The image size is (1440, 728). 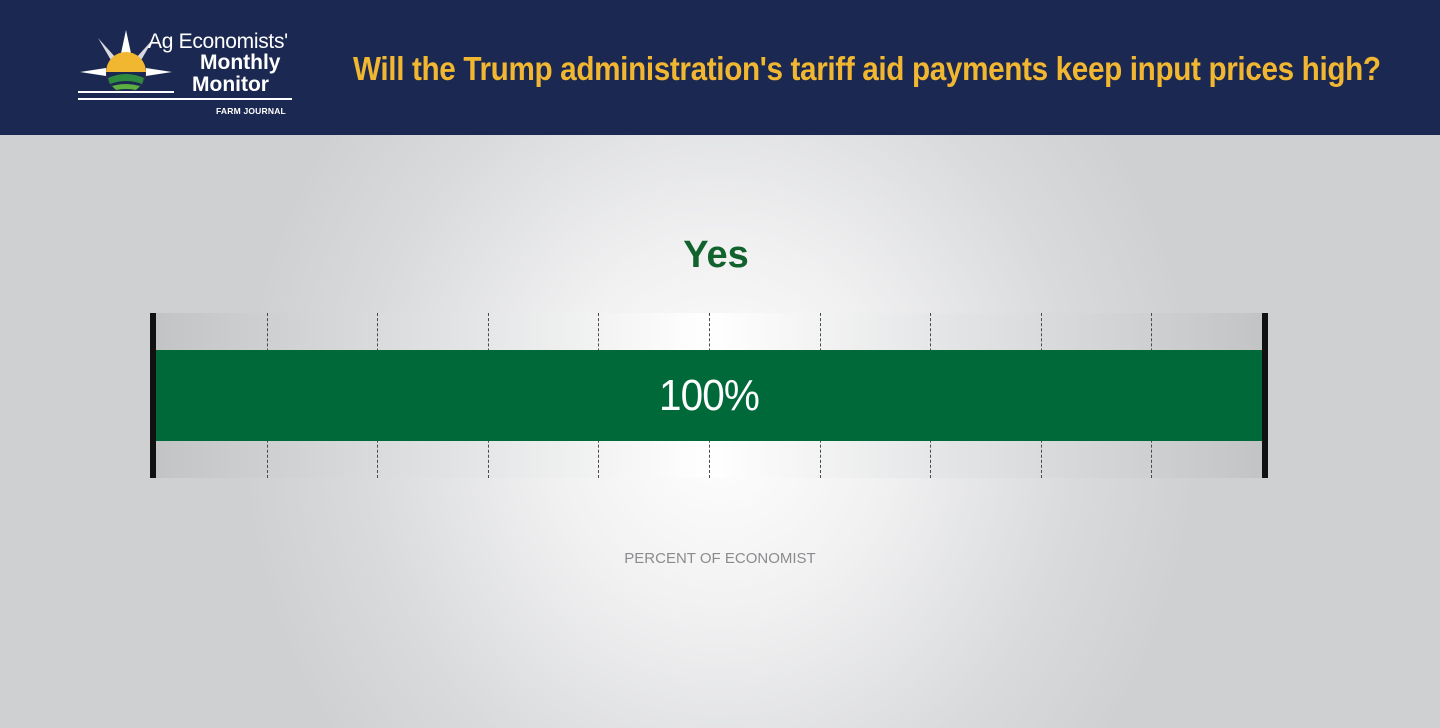 What do you see at coordinates (240, 62) in the screenshot?
I see `logo-line-monthly: Monthly` at bounding box center [240, 62].